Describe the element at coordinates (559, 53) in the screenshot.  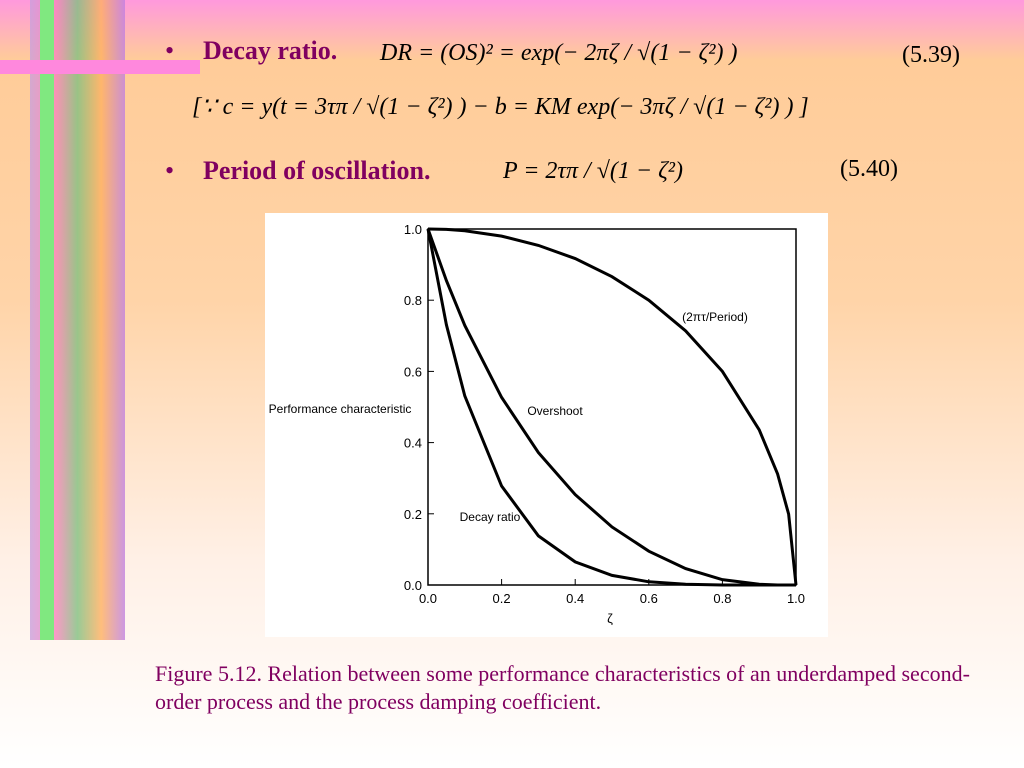
I see `equation: DR = (OS)² = exp(− 2πζ / √(1 − ζ²) )` at that location.